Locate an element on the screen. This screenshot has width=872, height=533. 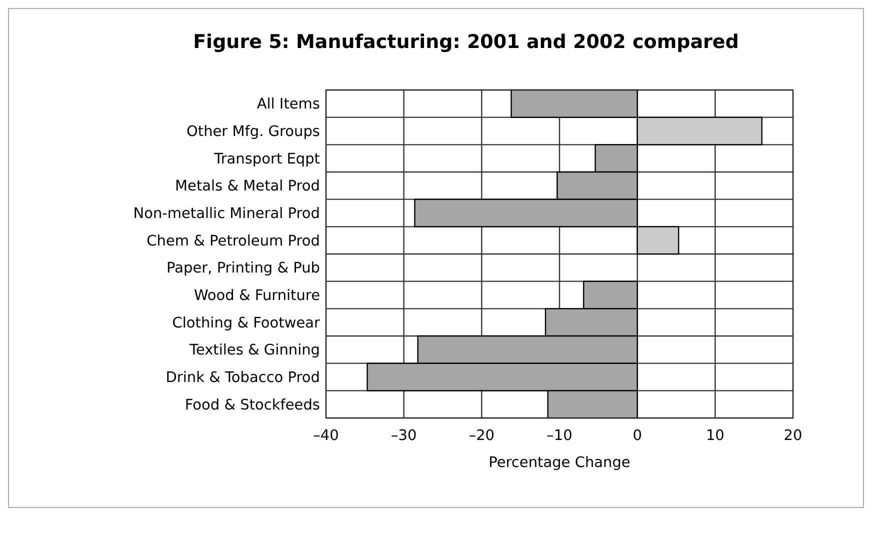
y-tick-label: Paper, Printing & Pub is located at coordinates (243, 268).